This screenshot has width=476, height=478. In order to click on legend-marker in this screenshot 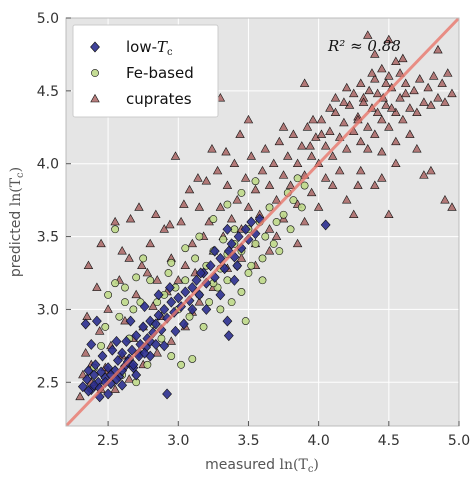, I will do `click(95, 73)`.